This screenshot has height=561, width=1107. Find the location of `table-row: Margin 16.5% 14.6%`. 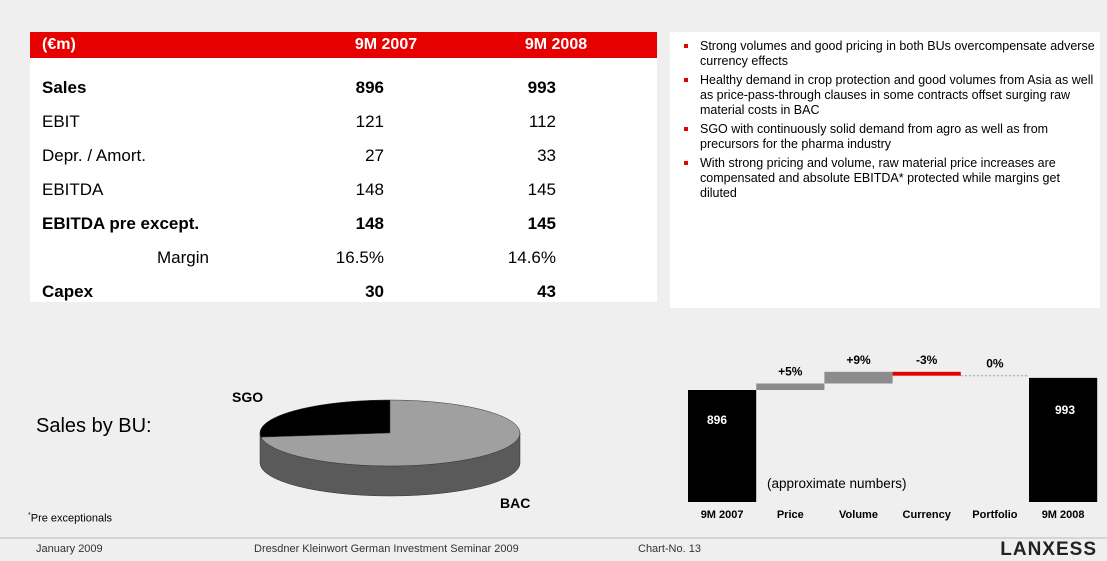

table-row: Margin 16.5% 14.6% is located at coordinates (343, 258).